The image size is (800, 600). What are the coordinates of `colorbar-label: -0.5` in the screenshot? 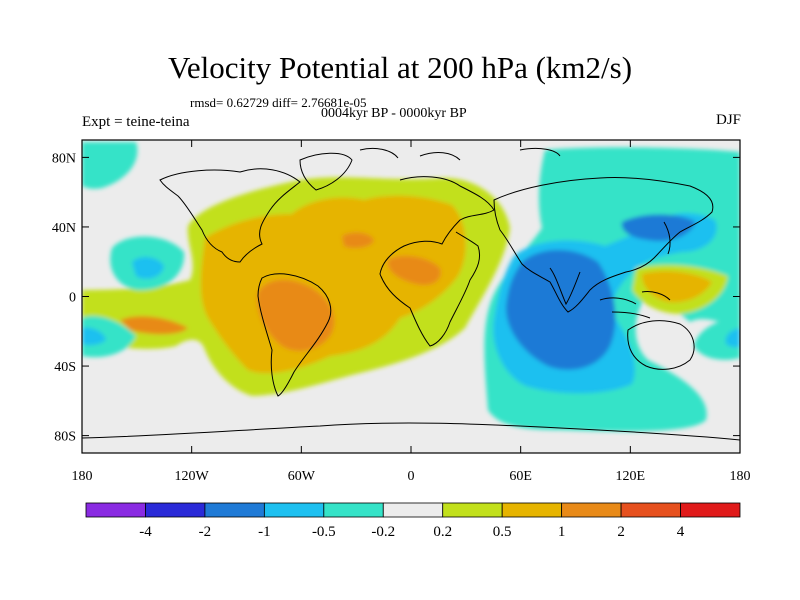 It's located at (324, 532).